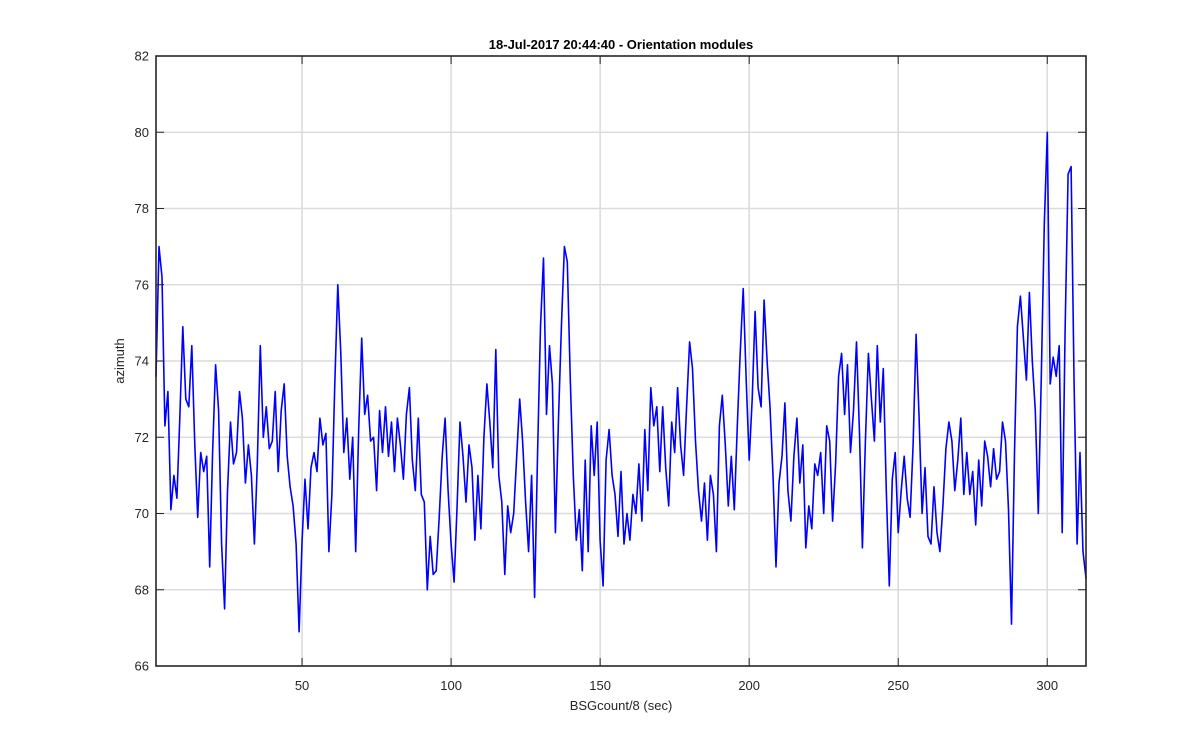 This screenshot has width=1200, height=750. Describe the element at coordinates (119, 361) in the screenshot. I see `y-axis-label: azimuth` at that location.